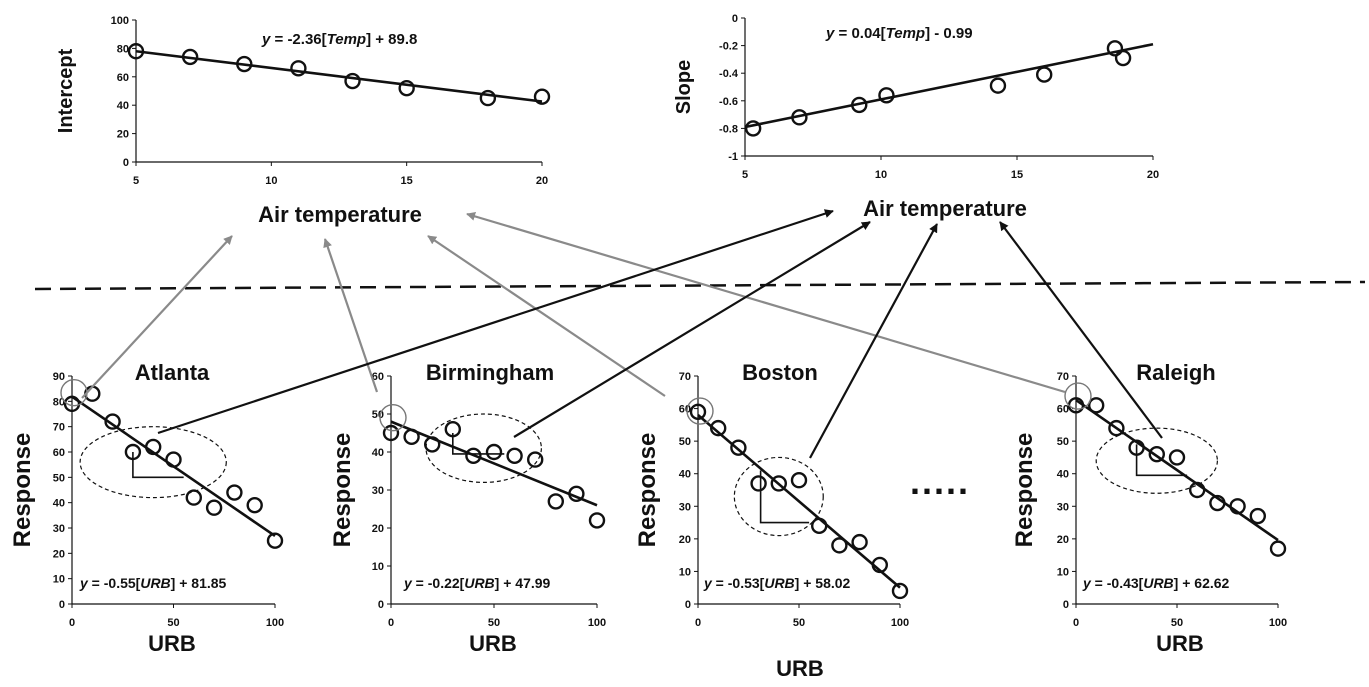 This screenshot has height=687, width=1369. Describe the element at coordinates (494, 623) in the screenshot. I see `x-tick-label: 50` at that location.